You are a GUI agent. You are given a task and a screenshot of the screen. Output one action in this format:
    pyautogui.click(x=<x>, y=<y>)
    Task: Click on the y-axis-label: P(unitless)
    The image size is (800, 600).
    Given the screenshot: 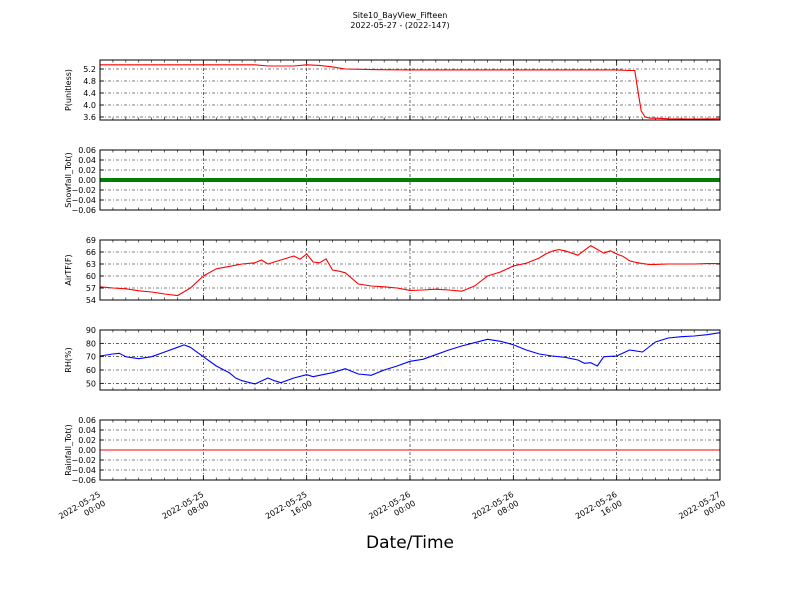 What is the action you would take?
    pyautogui.click(x=68, y=90)
    